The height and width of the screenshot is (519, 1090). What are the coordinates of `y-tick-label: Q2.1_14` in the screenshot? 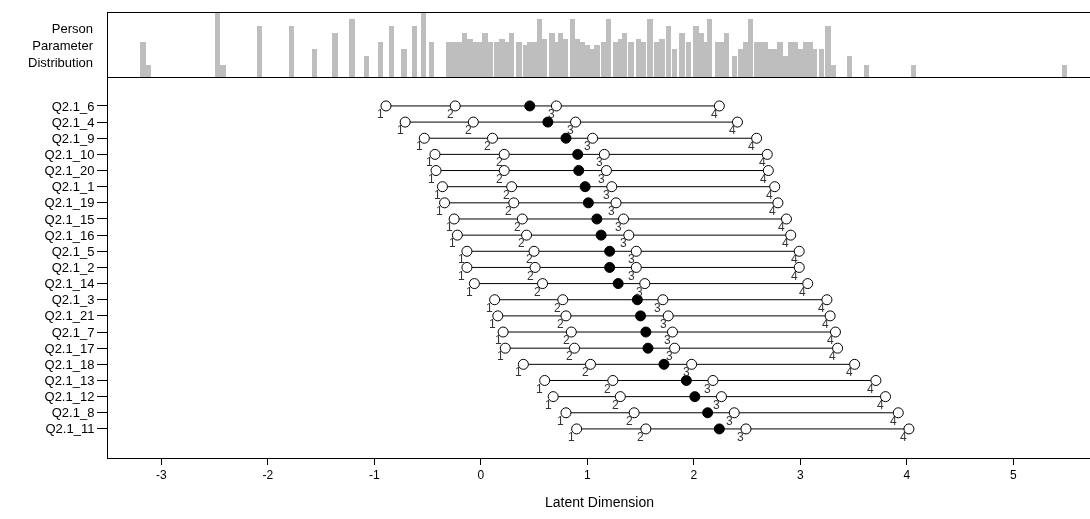 It's located at (69, 284).